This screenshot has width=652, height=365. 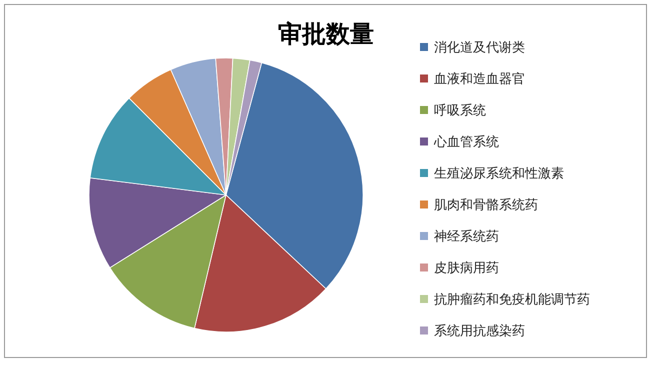 What do you see at coordinates (326, 34) in the screenshot?
I see `chart-title: 审批数量` at bounding box center [326, 34].